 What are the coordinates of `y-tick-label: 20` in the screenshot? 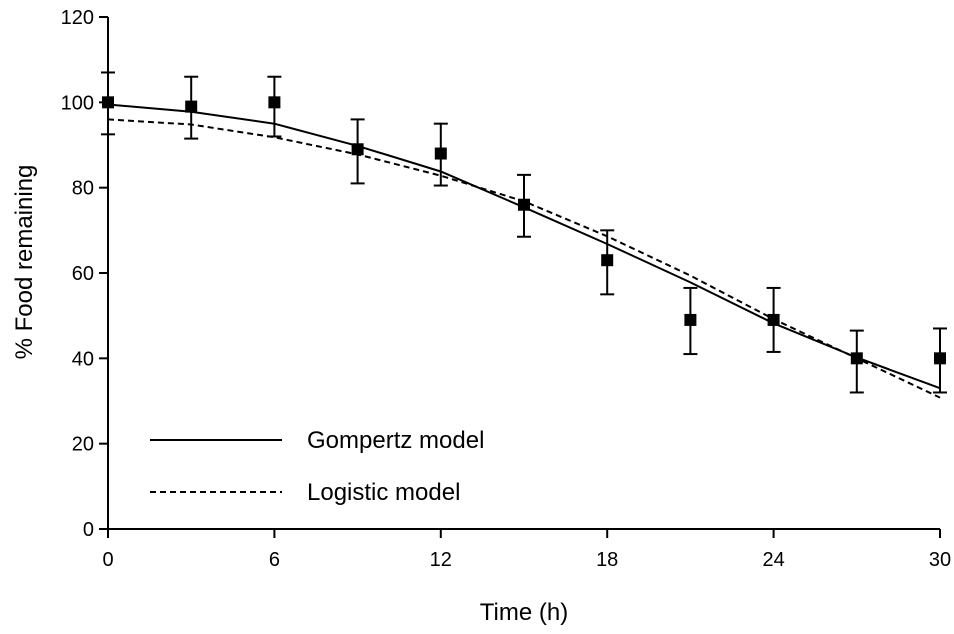 It's located at (83, 445).